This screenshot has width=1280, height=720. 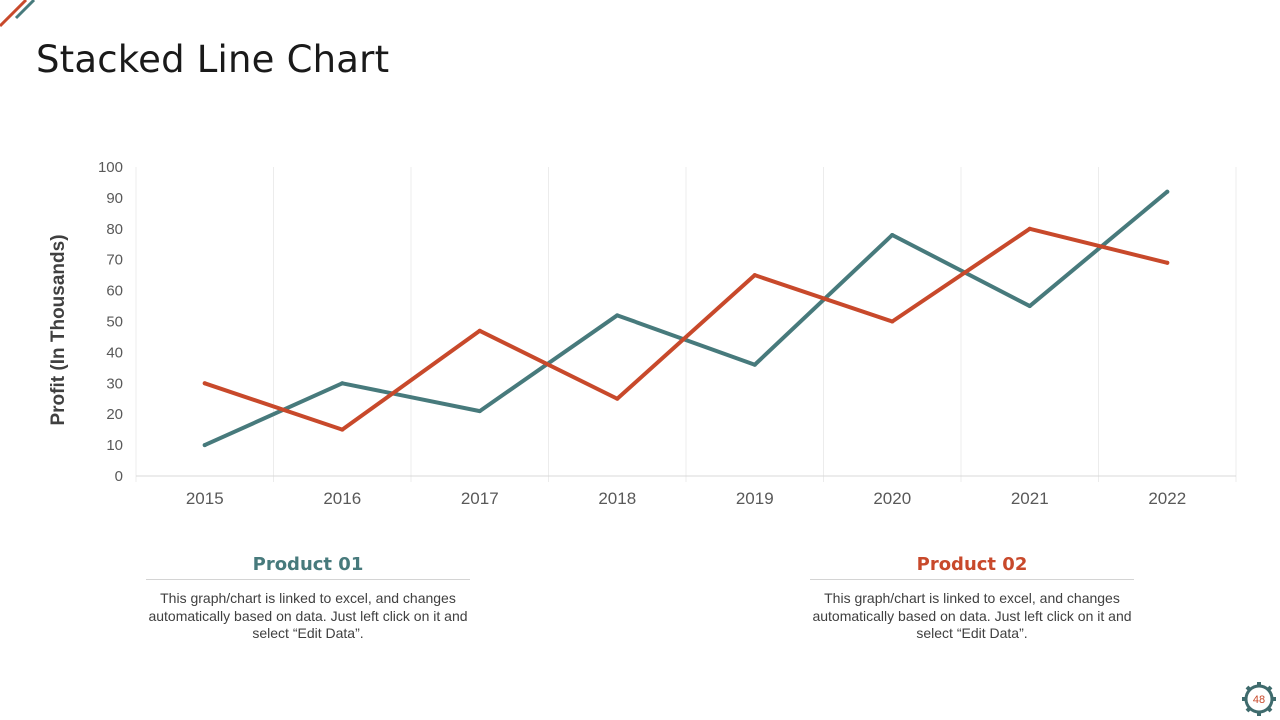 I want to click on page-number: 48, so click(x=1259, y=700).